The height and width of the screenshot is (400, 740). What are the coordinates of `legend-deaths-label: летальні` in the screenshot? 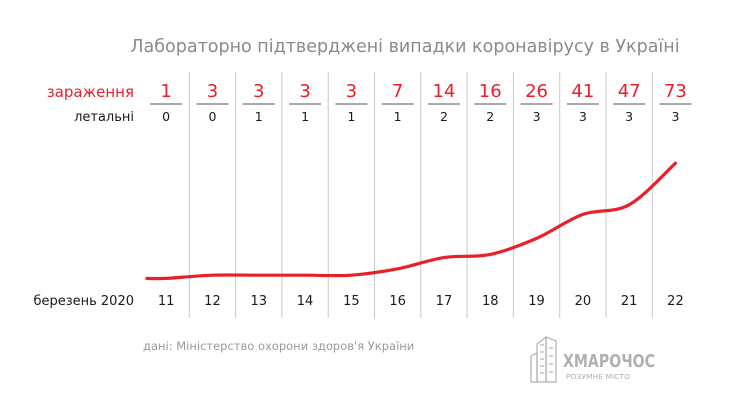 It's located at (104, 117).